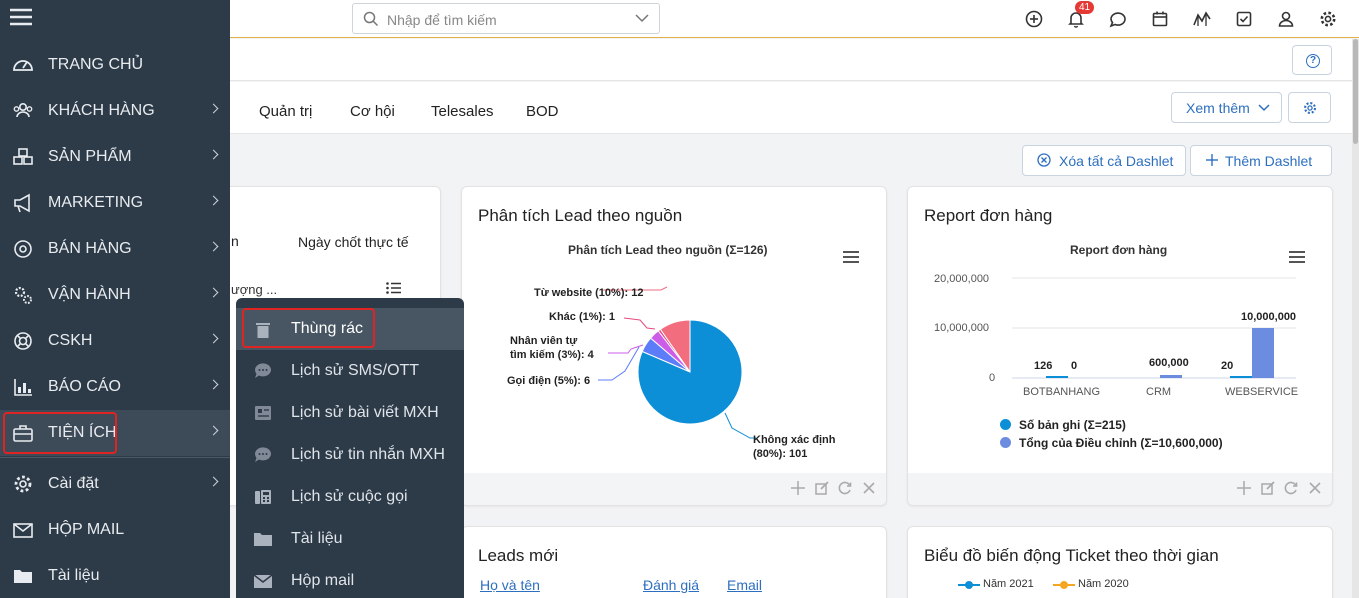 This screenshot has width=1359, height=598. What do you see at coordinates (115, 484) in the screenshot?
I see `sidebar-item-settings: Cài đặt` at bounding box center [115, 484].